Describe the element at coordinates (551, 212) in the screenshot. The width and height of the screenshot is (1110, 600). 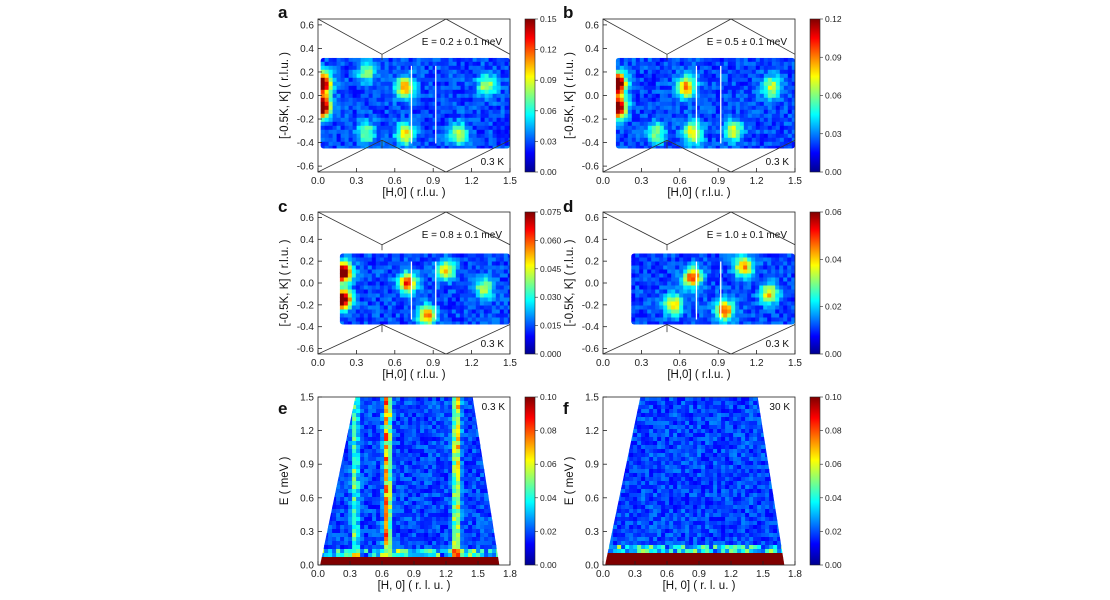
I see `colorbar-tick-label: 0.075` at that location.